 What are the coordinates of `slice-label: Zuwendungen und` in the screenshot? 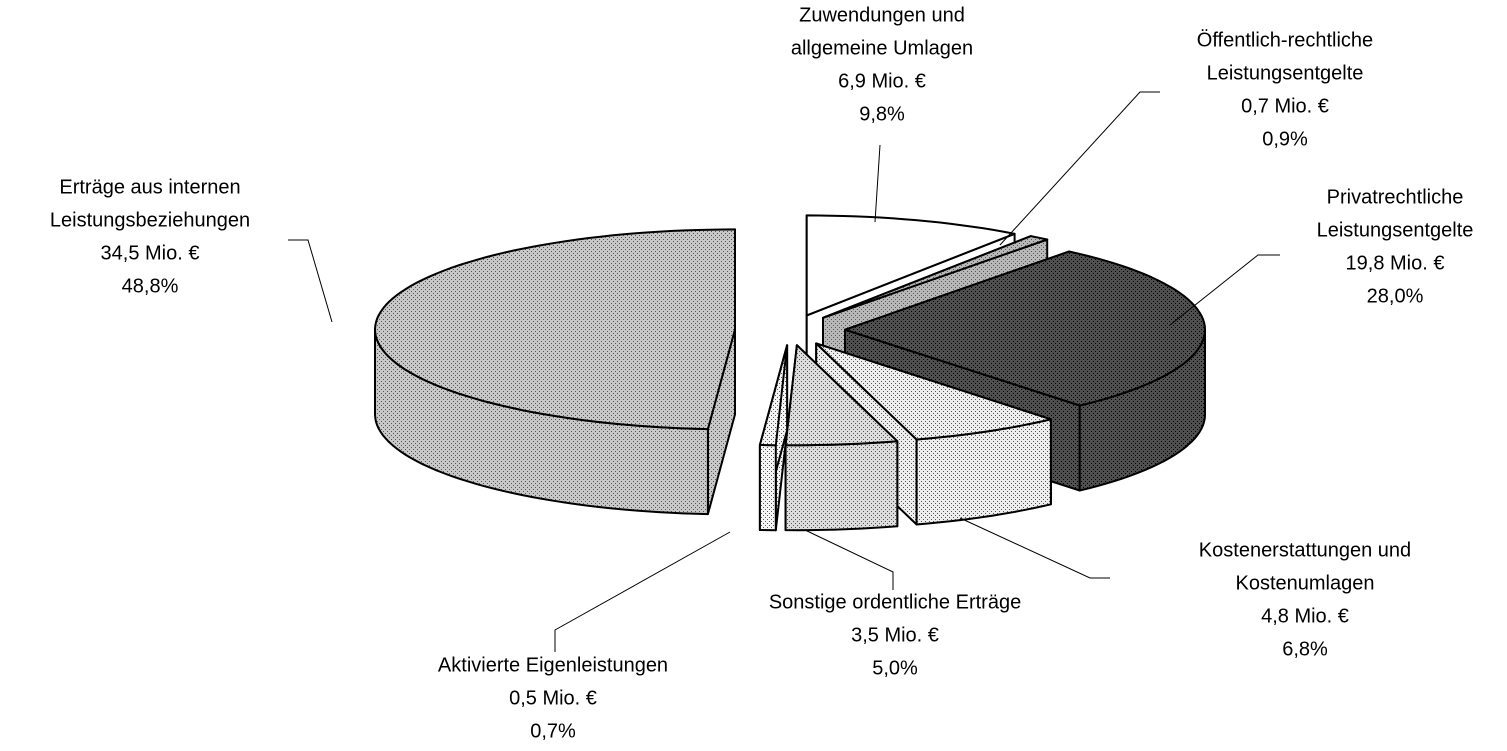 It's located at (882, 16).